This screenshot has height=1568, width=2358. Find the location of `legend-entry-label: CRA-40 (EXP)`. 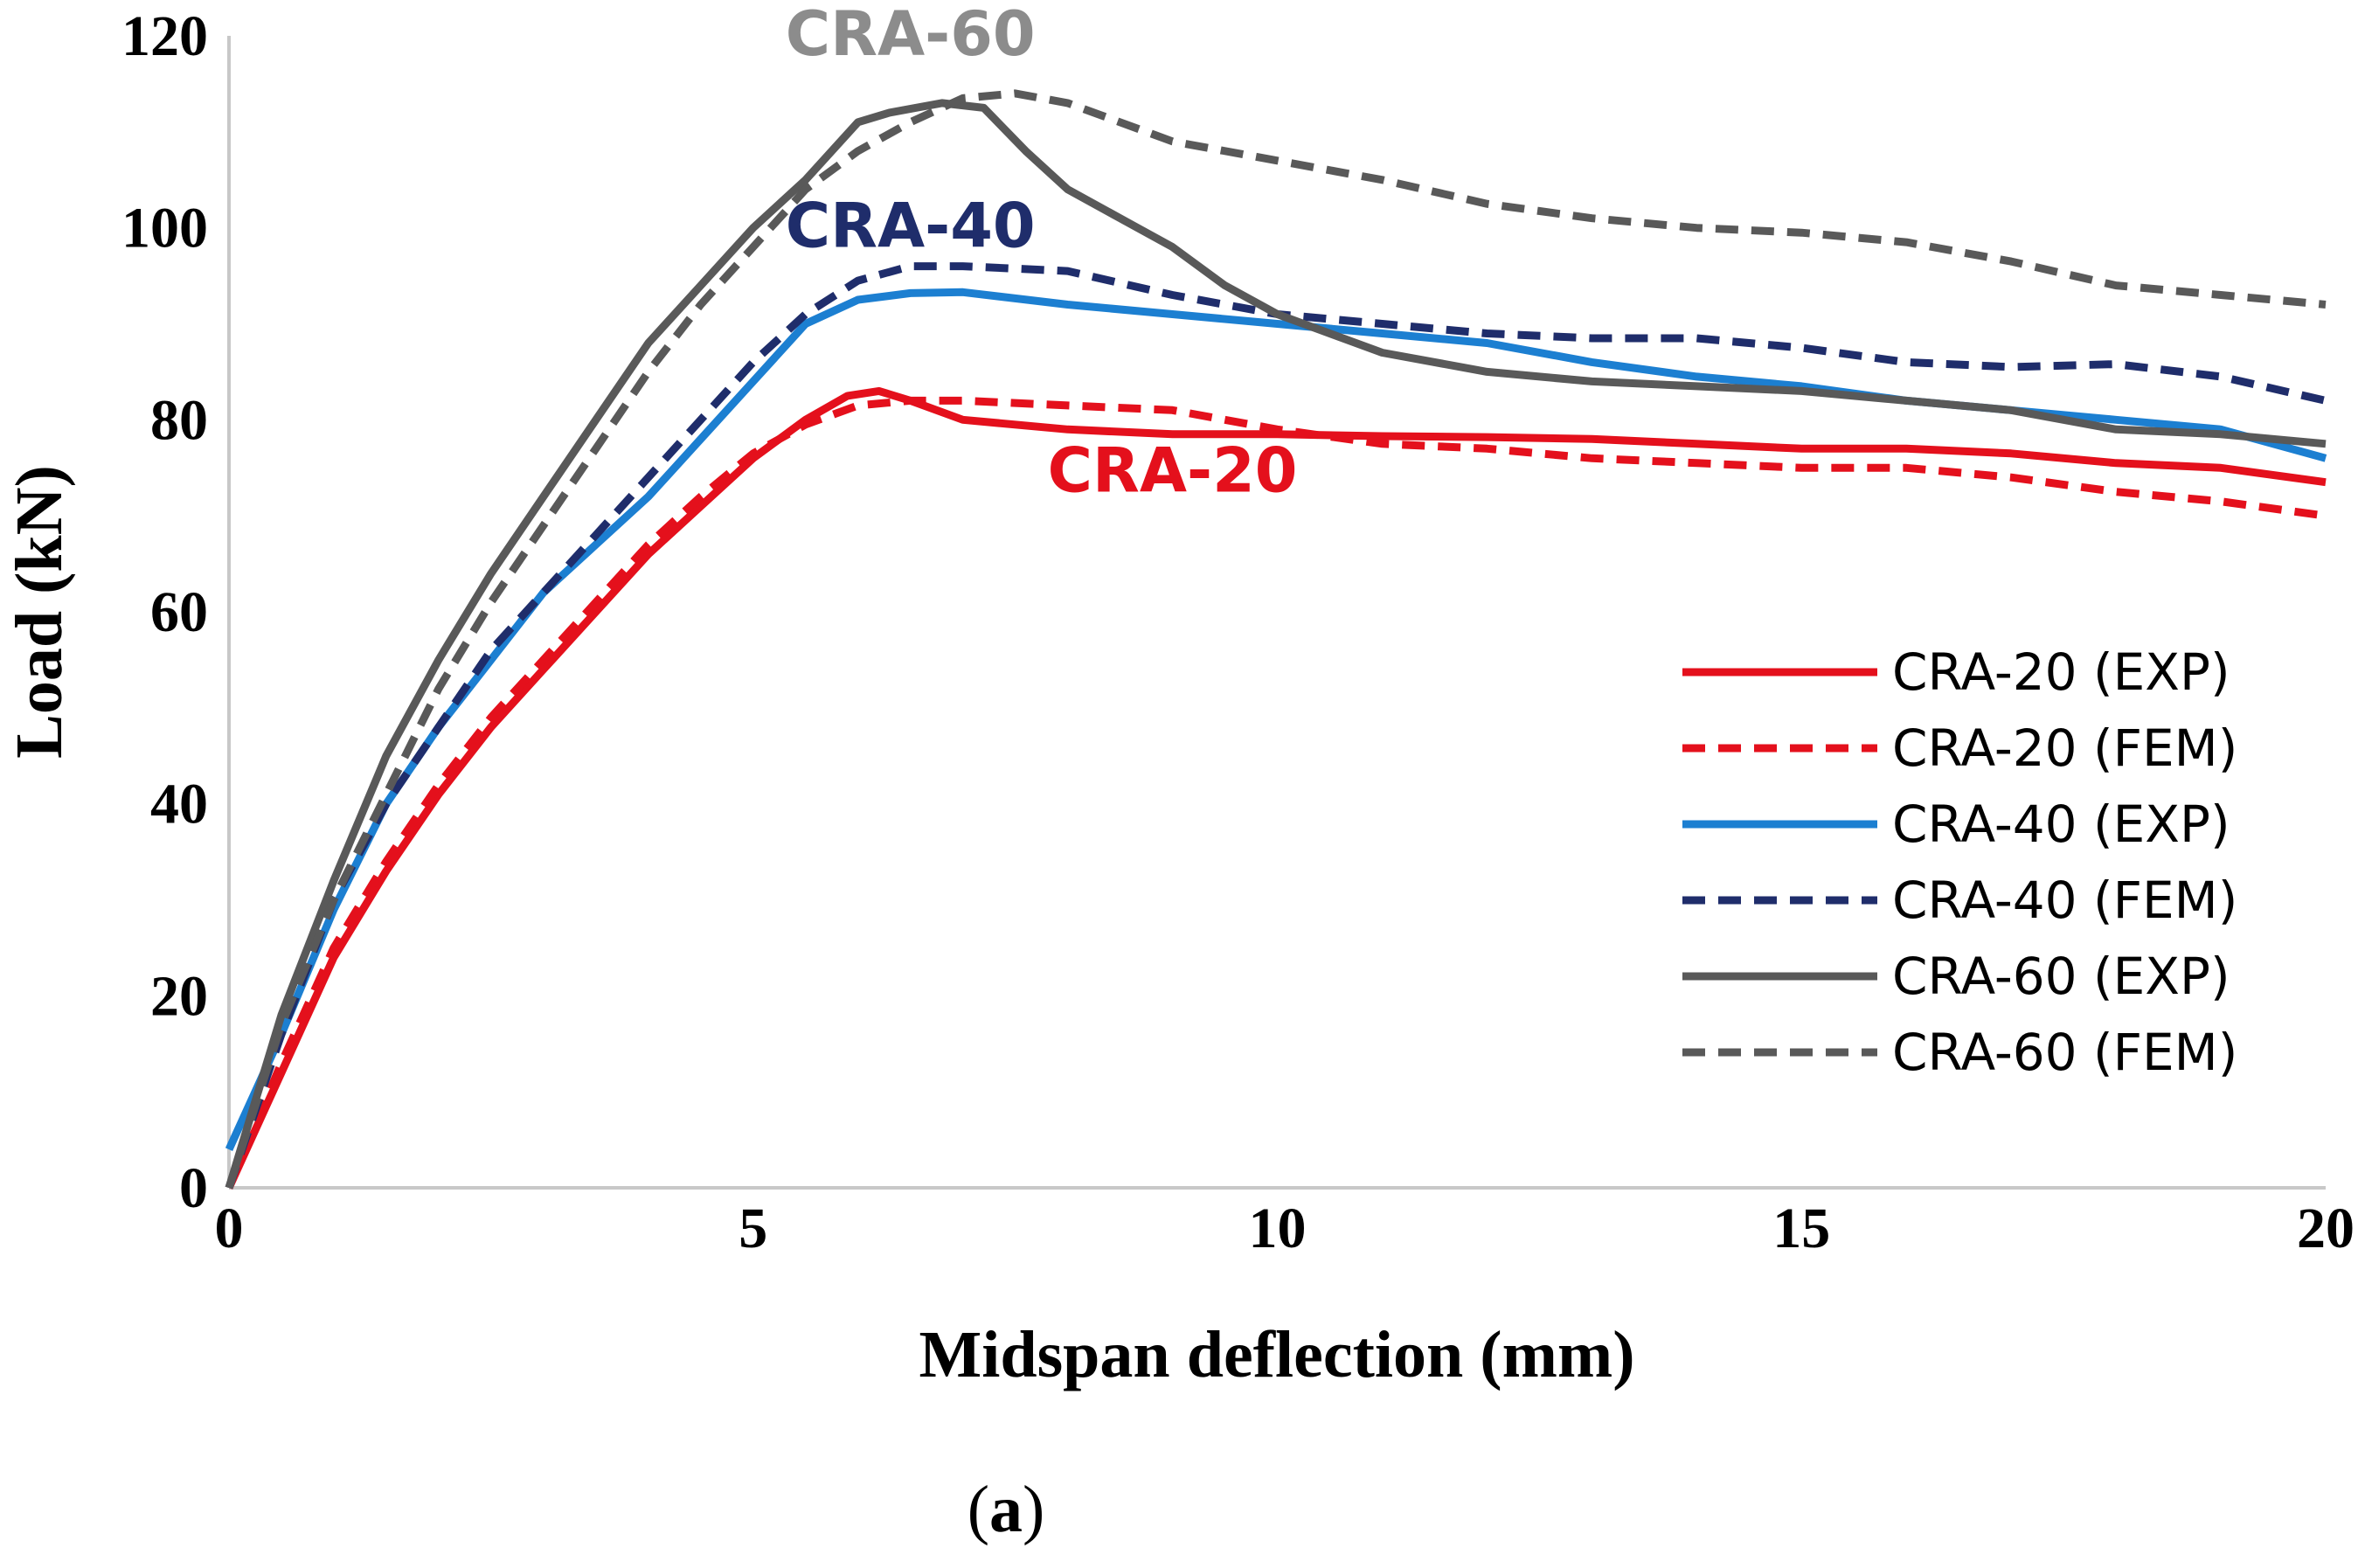

legend-entry-label: CRA-40 (EXP) is located at coordinates (2061, 824).